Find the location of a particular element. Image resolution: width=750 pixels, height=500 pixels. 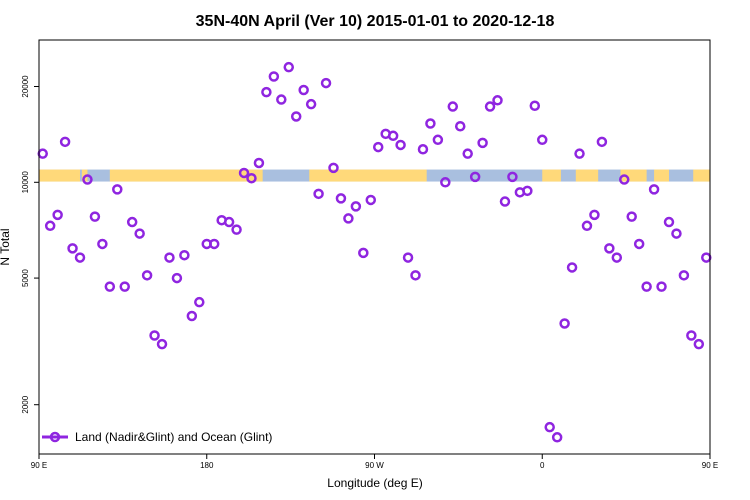

y-axis-ticks: 2000 5000 10000 20000 is located at coordinates (30, 244).